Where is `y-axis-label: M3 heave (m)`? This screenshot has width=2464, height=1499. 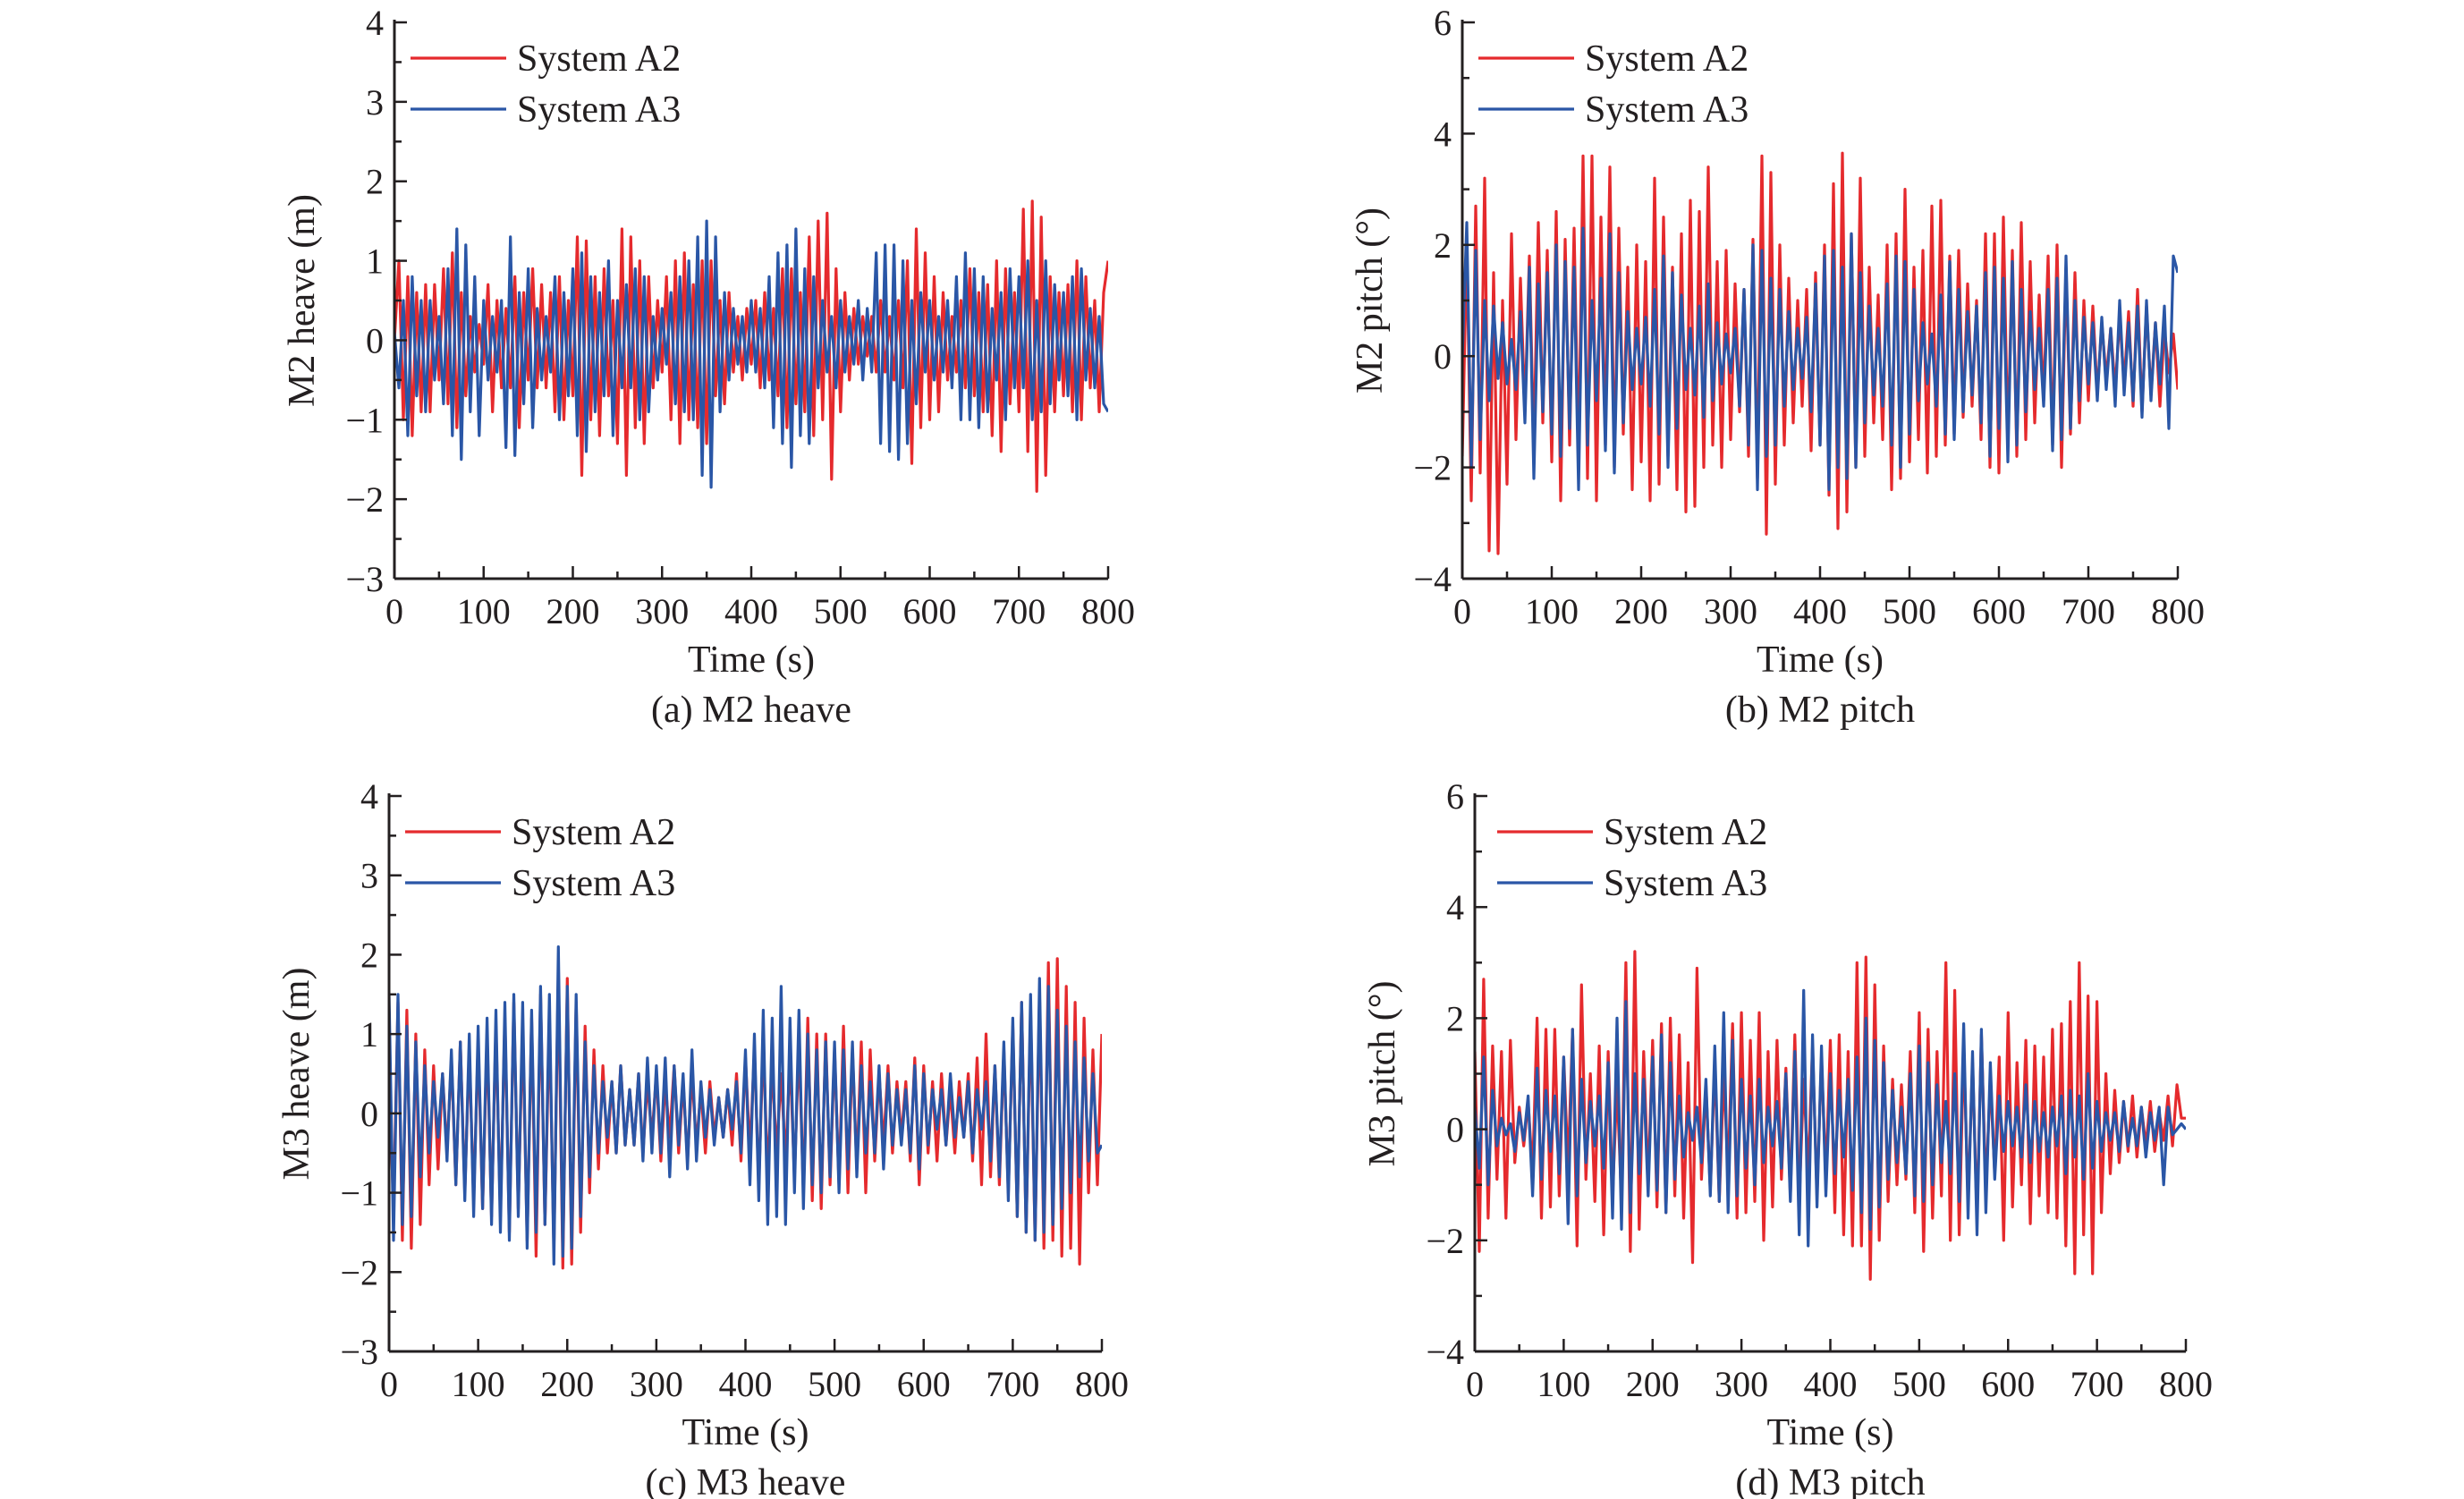
y-axis-label: M3 heave (m) is located at coordinates (297, 1074).